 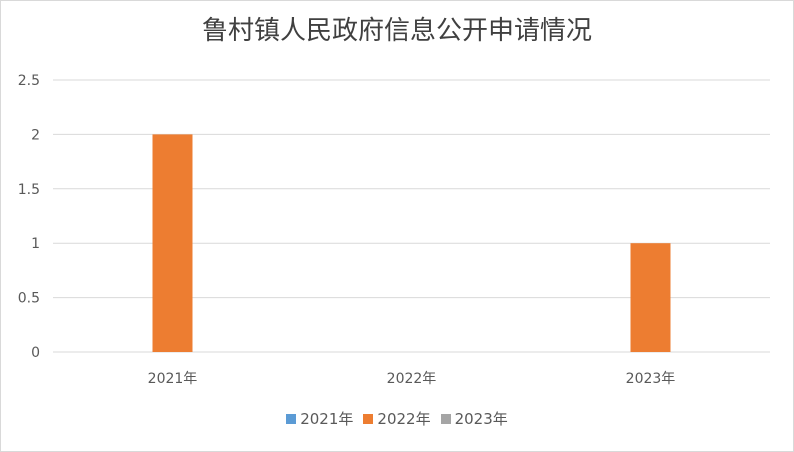 What do you see at coordinates (412, 379) in the screenshot?
I see `x-tick-label: 2022年` at bounding box center [412, 379].